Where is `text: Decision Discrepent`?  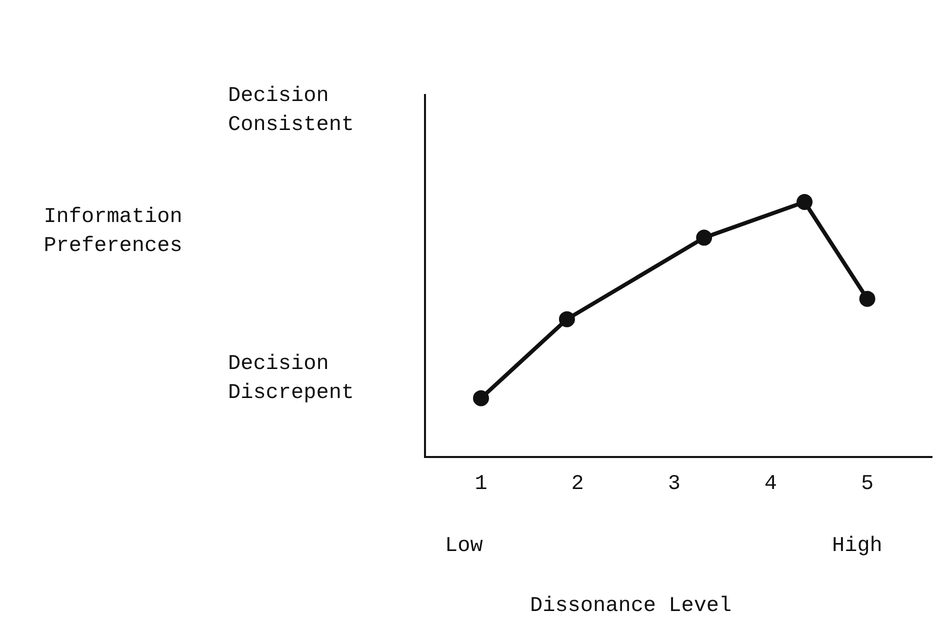
text: Decision Discrepent is located at coordinates (292, 379).